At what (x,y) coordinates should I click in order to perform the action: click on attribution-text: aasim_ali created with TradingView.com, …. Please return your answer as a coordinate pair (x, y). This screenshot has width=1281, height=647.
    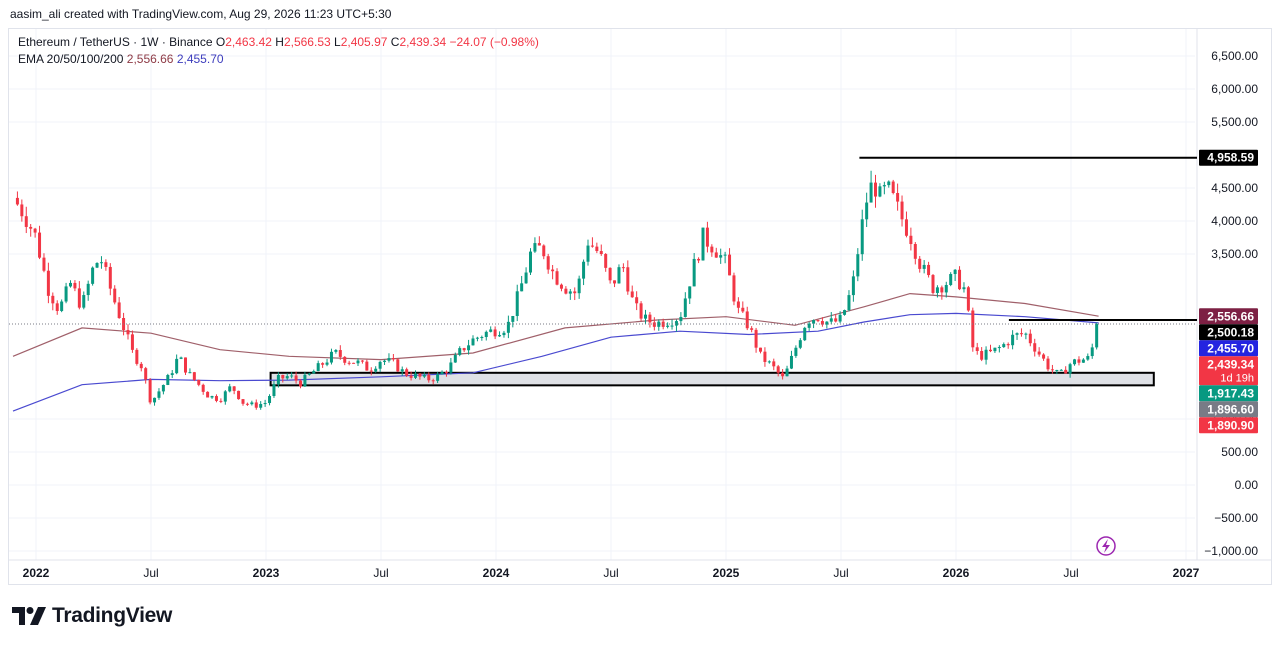
    Looking at the image, I should click on (201, 14).